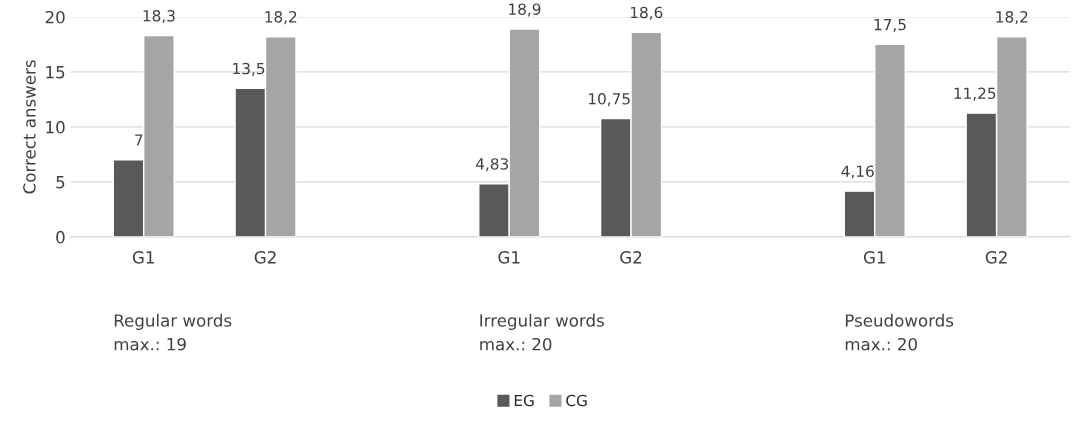 The height and width of the screenshot is (423, 1086). What do you see at coordinates (139, 140) in the screenshot?
I see `data-label: 7` at bounding box center [139, 140].